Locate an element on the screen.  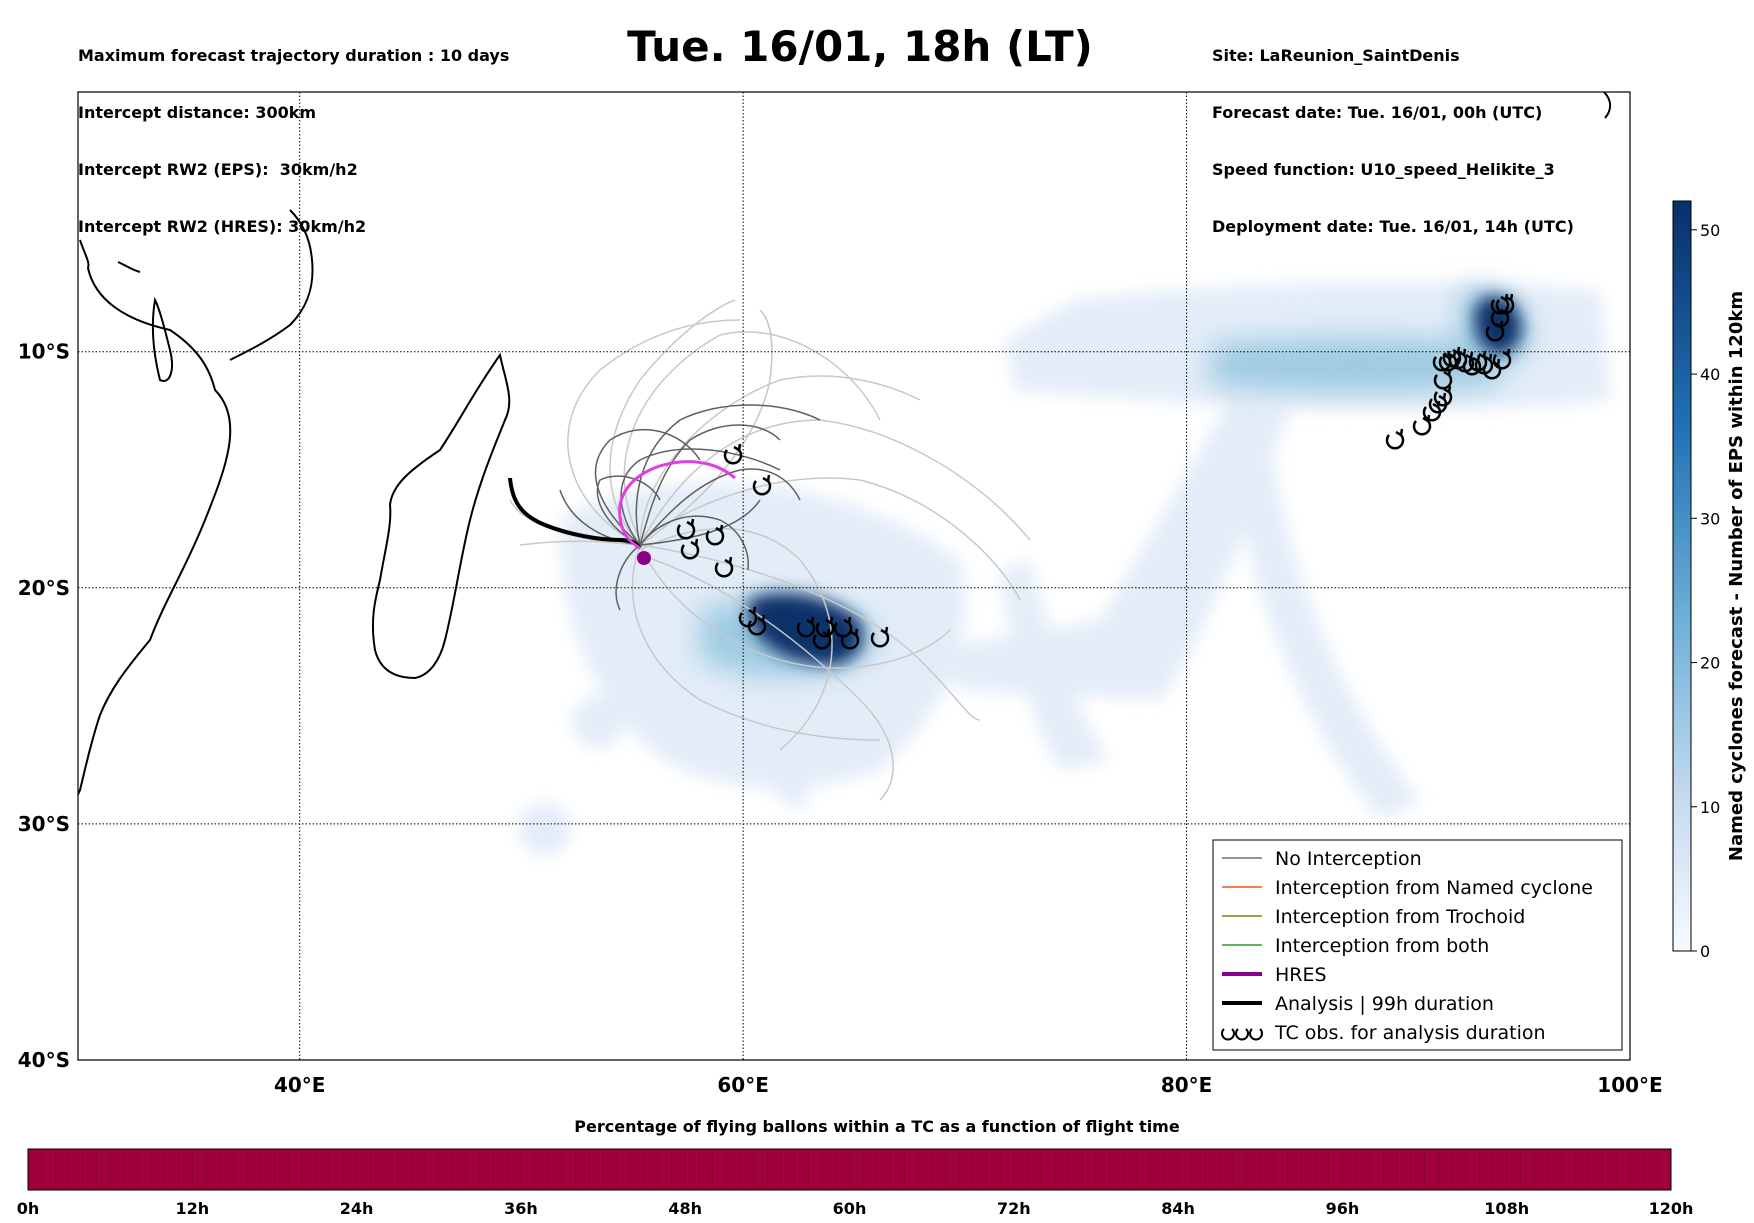
hres-track is located at coordinates (677, 505).